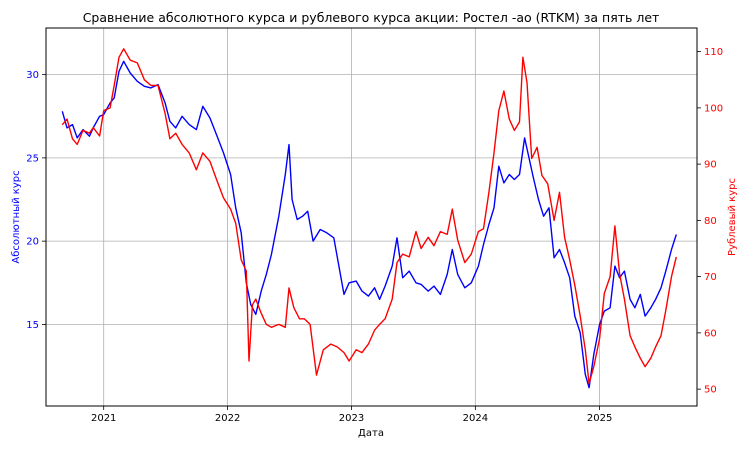  What do you see at coordinates (710, 333) in the screenshot?
I see `y-right-tick-label: 60` at bounding box center [710, 333].